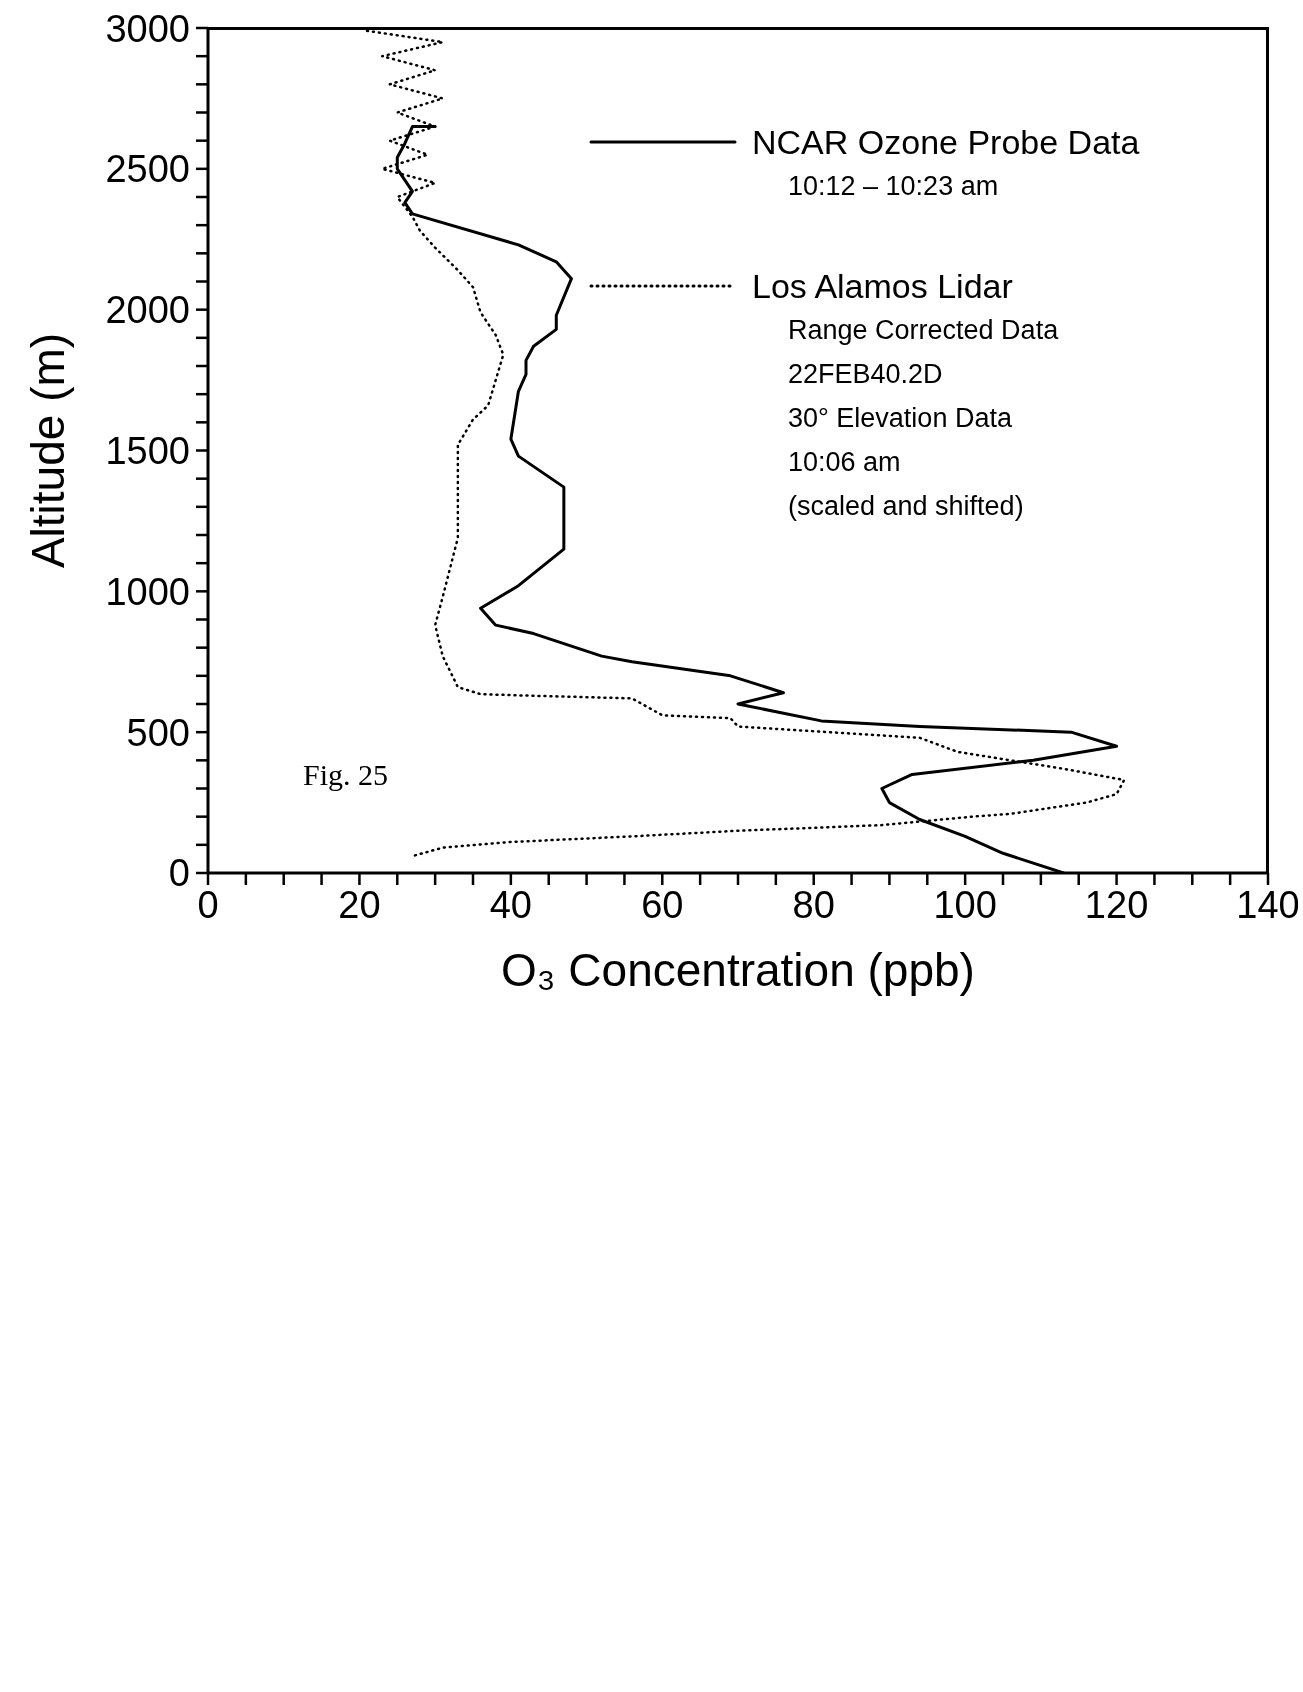  Describe the element at coordinates (813, 904) in the screenshot. I see `x-tick-label: 80` at that location.